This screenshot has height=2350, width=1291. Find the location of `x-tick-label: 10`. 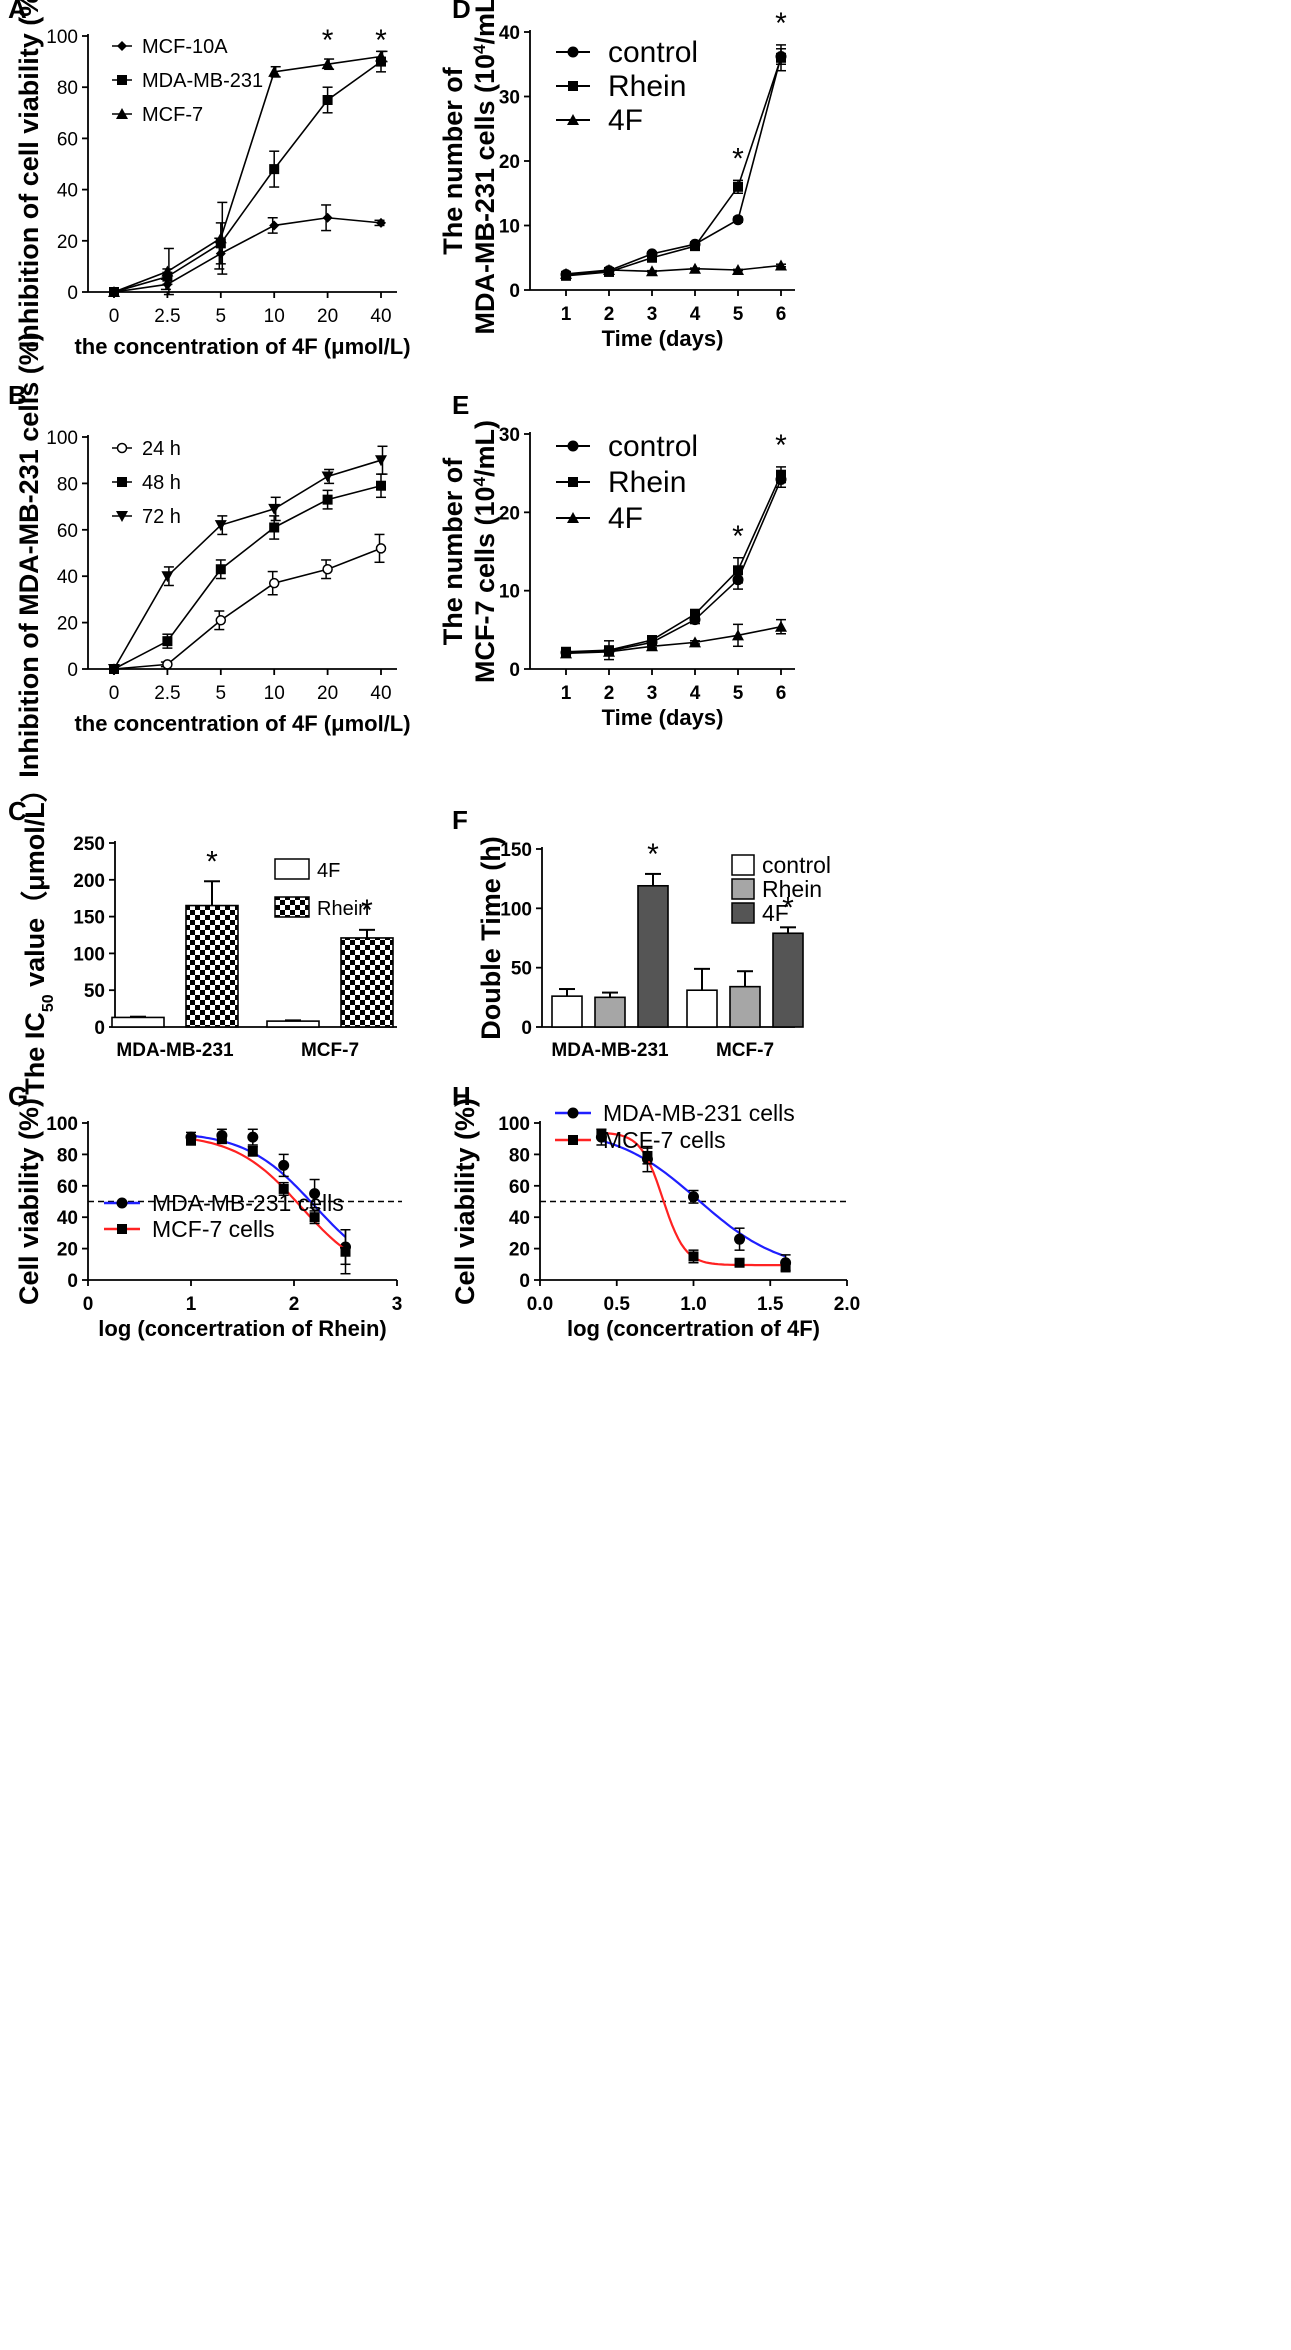

x-tick-label: 10 is located at coordinates (274, 693).